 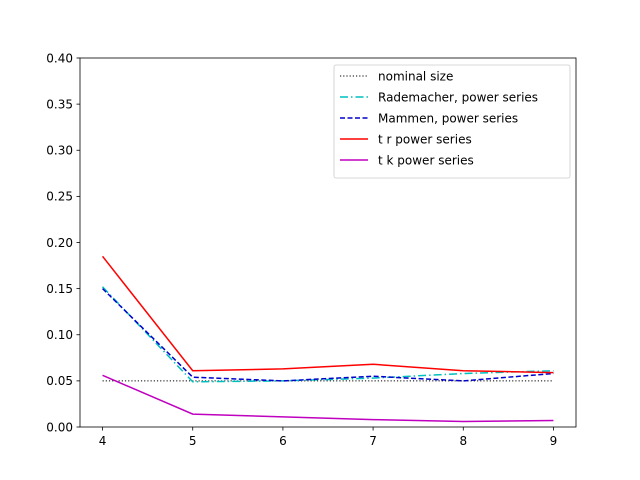 I want to click on x-tick-label: 6, so click(x=283, y=441).